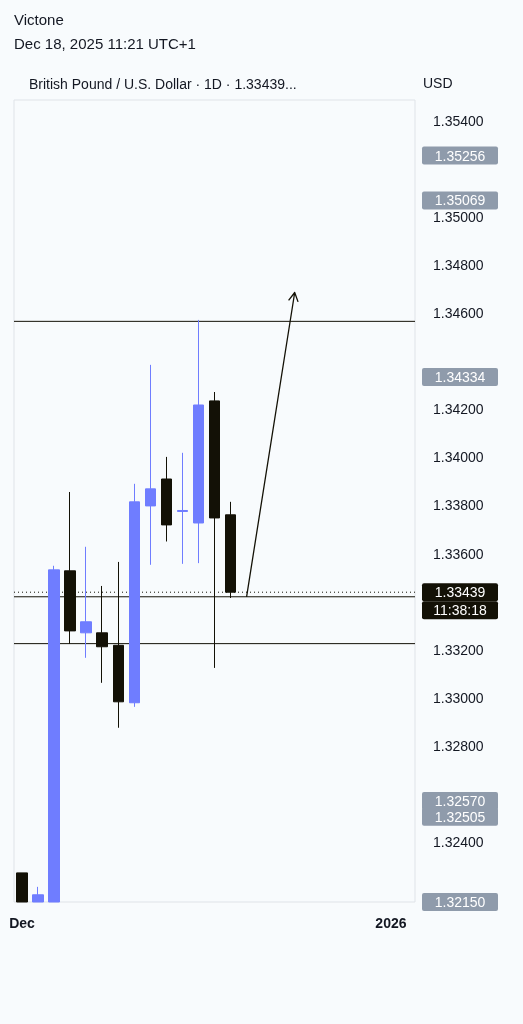  I want to click on text: 1.35256, so click(460, 155).